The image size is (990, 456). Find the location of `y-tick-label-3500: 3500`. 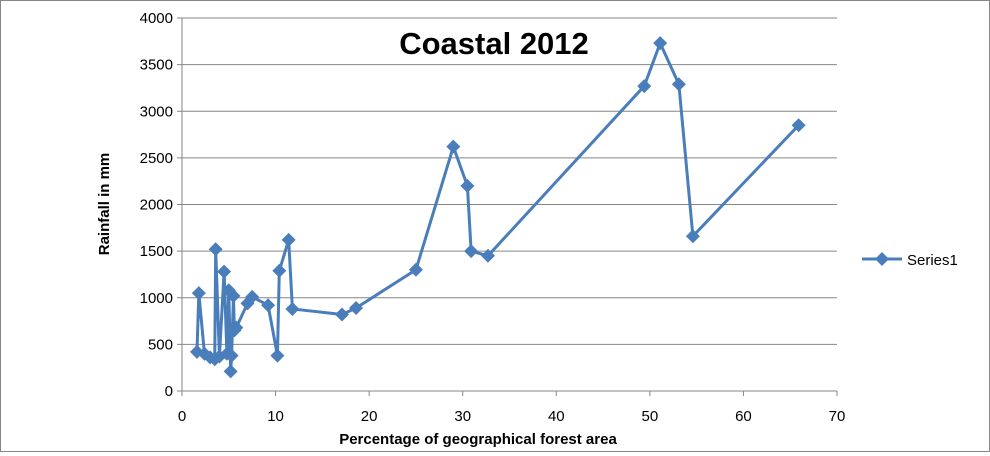

y-tick-label-3500: 3500 is located at coordinates (156, 65).